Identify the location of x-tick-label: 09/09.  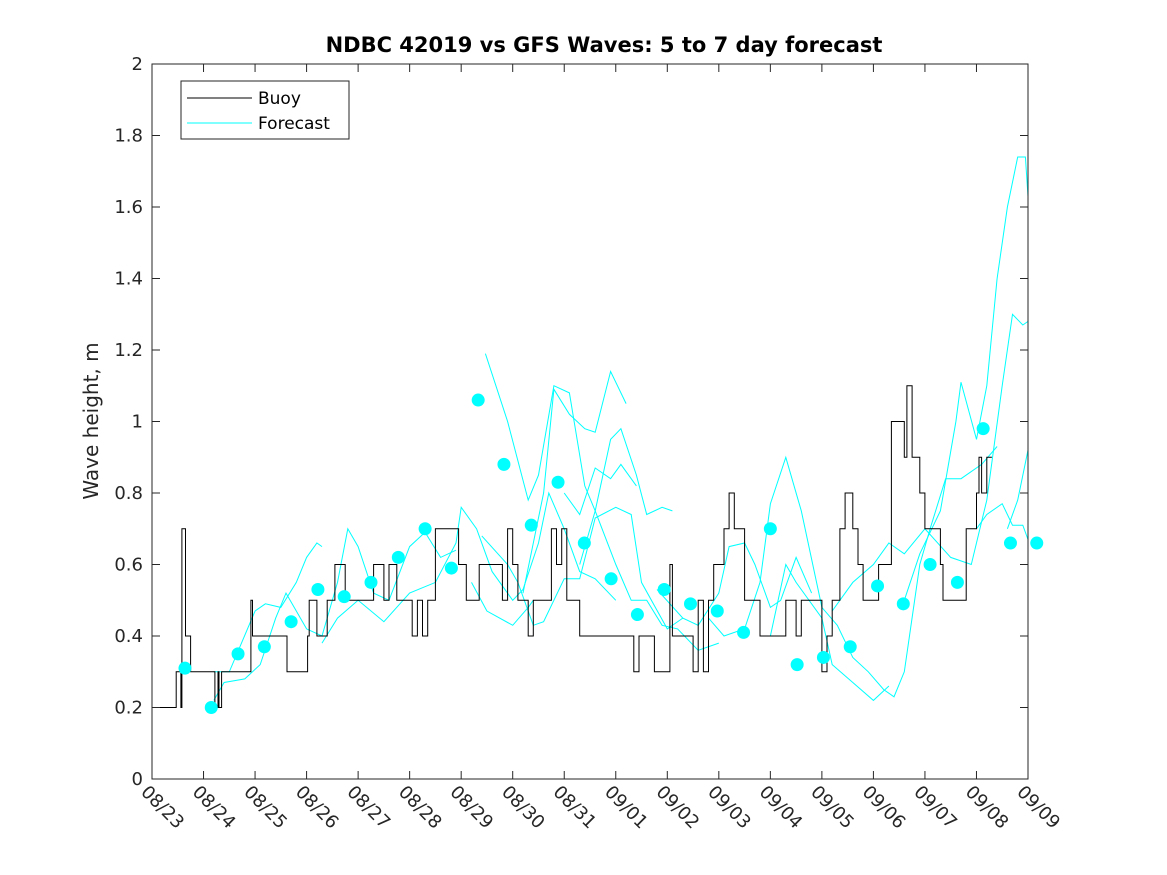
(1038, 808).